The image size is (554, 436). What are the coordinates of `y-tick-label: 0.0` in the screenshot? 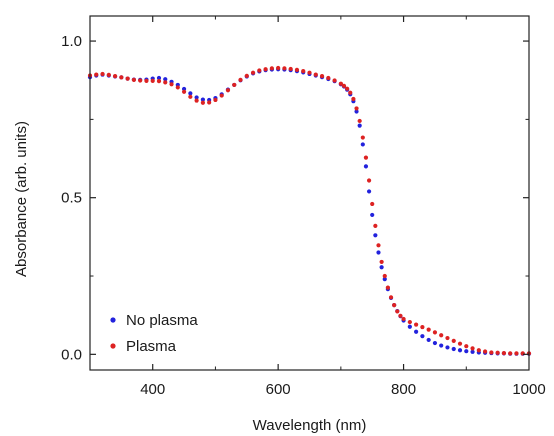 It's located at (71, 354).